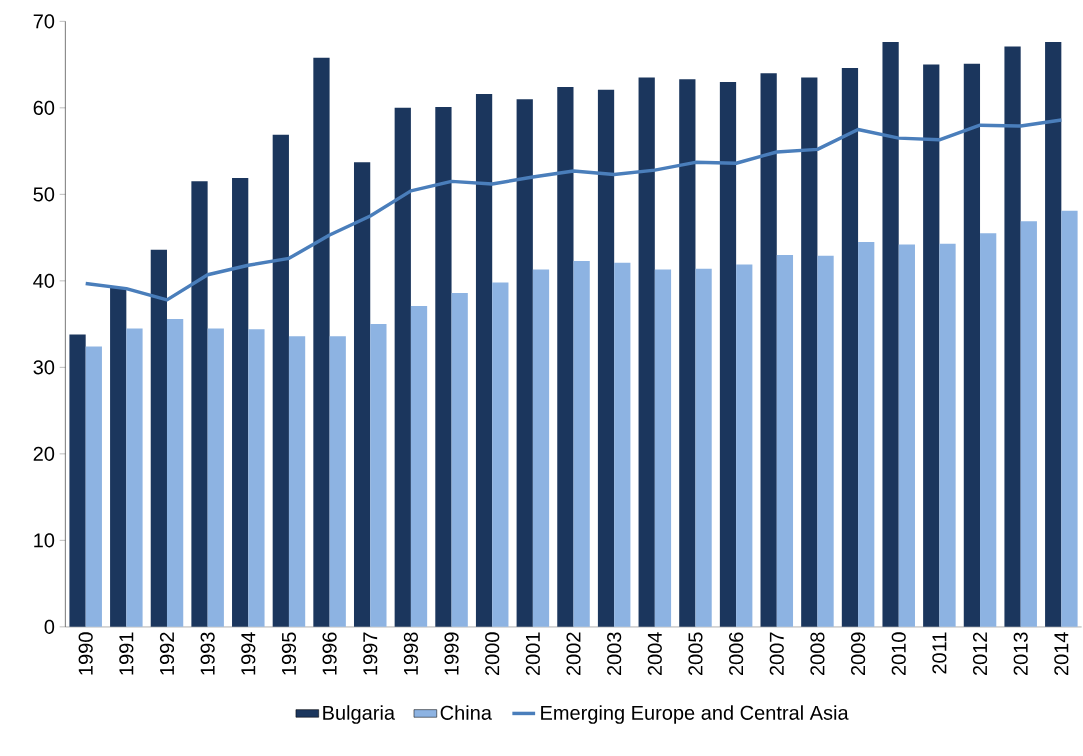  I want to click on x-tick-label: 2006, so click(736, 653).